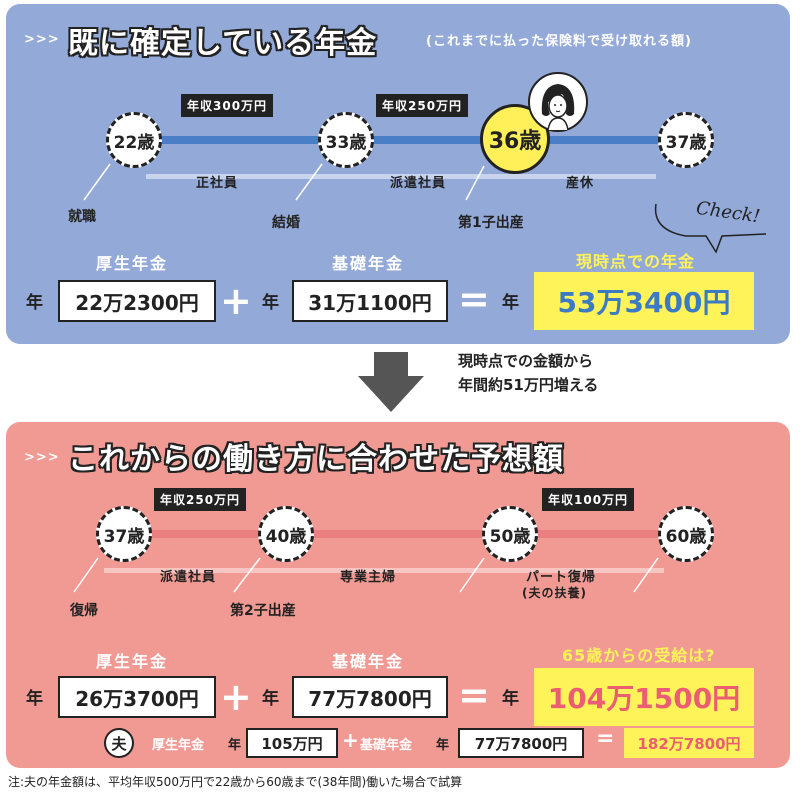 This screenshot has height=795, width=800. Describe the element at coordinates (316, 459) in the screenshot. I see `section-title: これからの働き方に合わせた予想額` at that location.